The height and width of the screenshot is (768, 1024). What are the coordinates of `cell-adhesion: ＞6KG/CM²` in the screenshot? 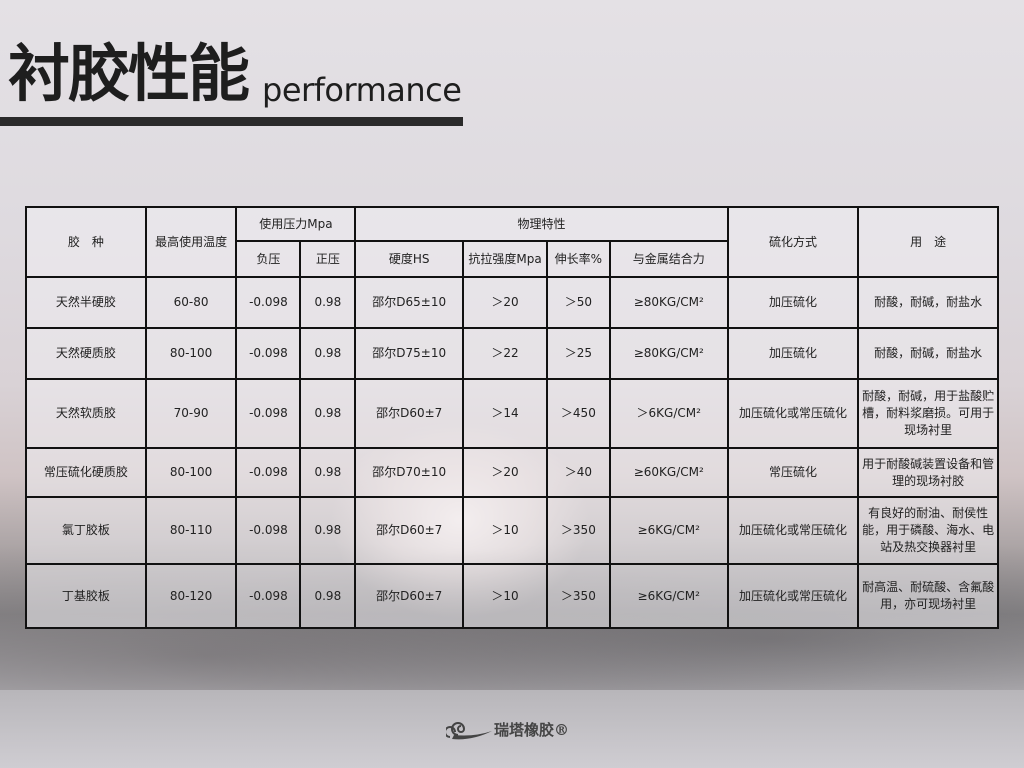 It's located at (668, 413).